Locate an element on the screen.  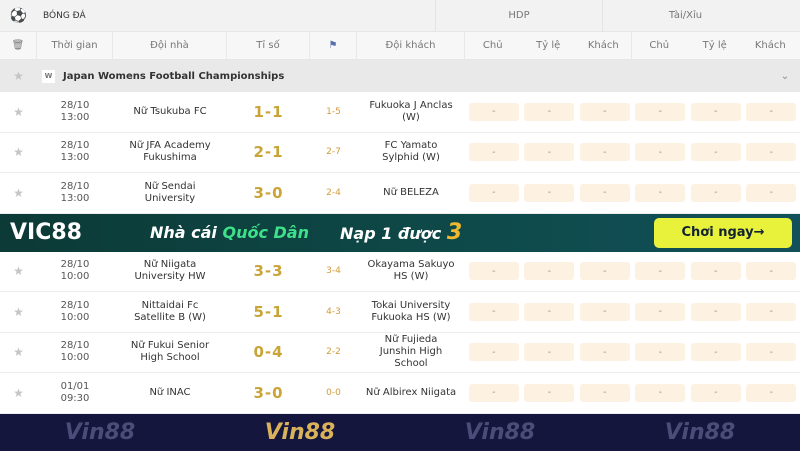
col-home: Đội nhà is located at coordinates (170, 45).